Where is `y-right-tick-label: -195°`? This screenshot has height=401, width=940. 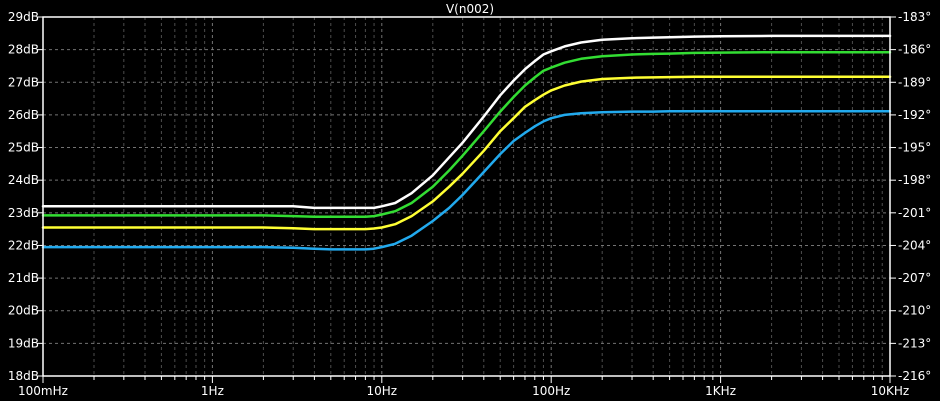
y-right-tick-label: -195° is located at coordinates (914, 148).